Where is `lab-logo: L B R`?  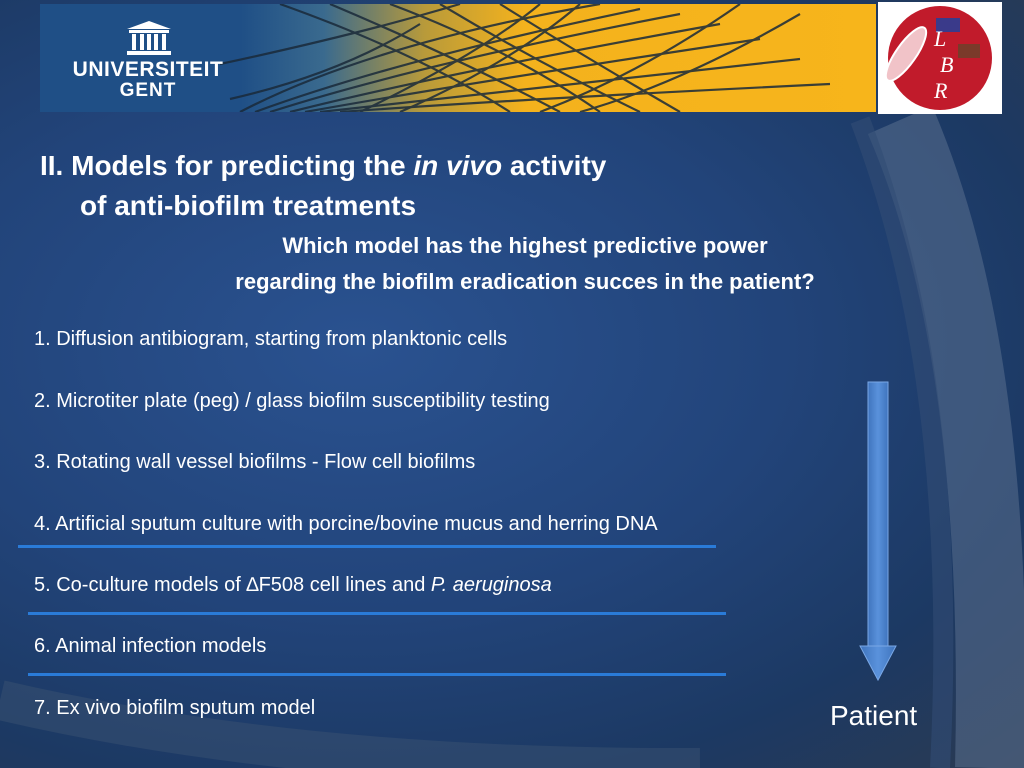 lab-logo: L B R is located at coordinates (940, 58).